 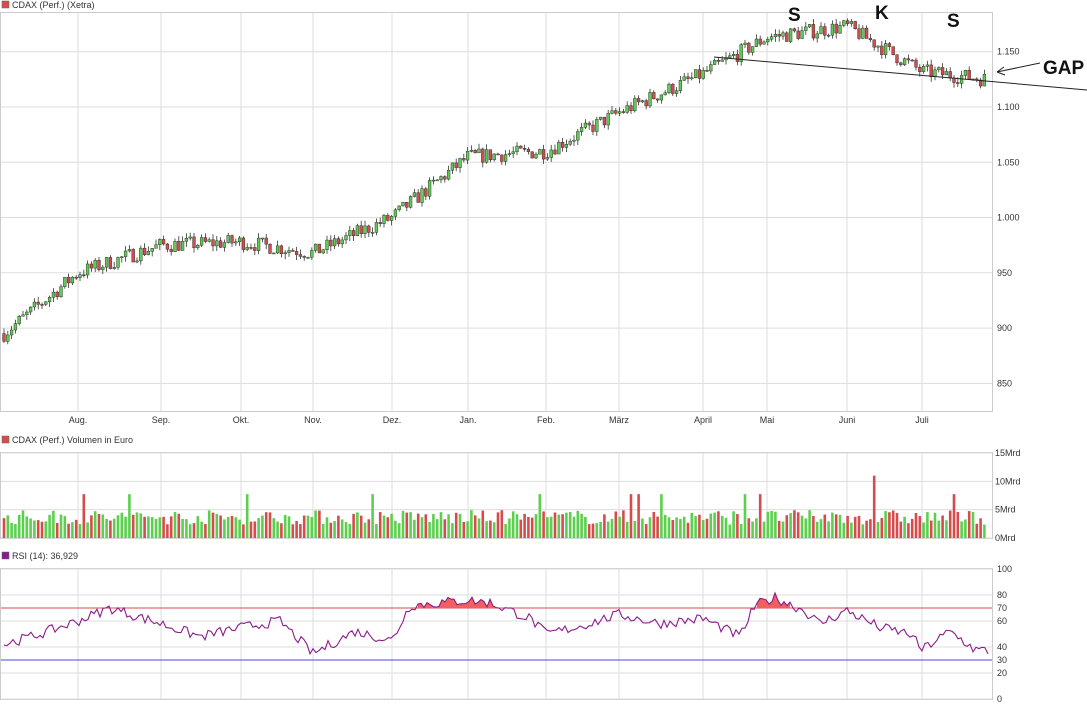 What do you see at coordinates (999, 699) in the screenshot?
I see `rsi-y-tick-label: 0` at bounding box center [999, 699].